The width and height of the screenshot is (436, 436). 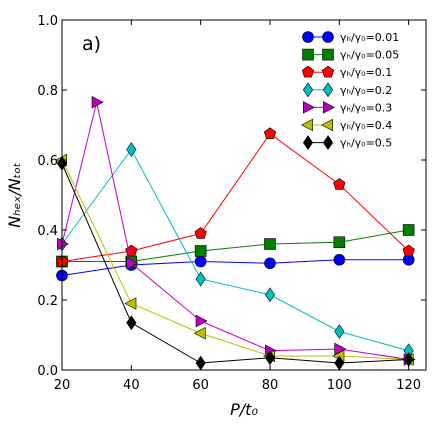 I want to click on legend-item-2: γₕ/γ₀=0.05, so click(x=350, y=55).